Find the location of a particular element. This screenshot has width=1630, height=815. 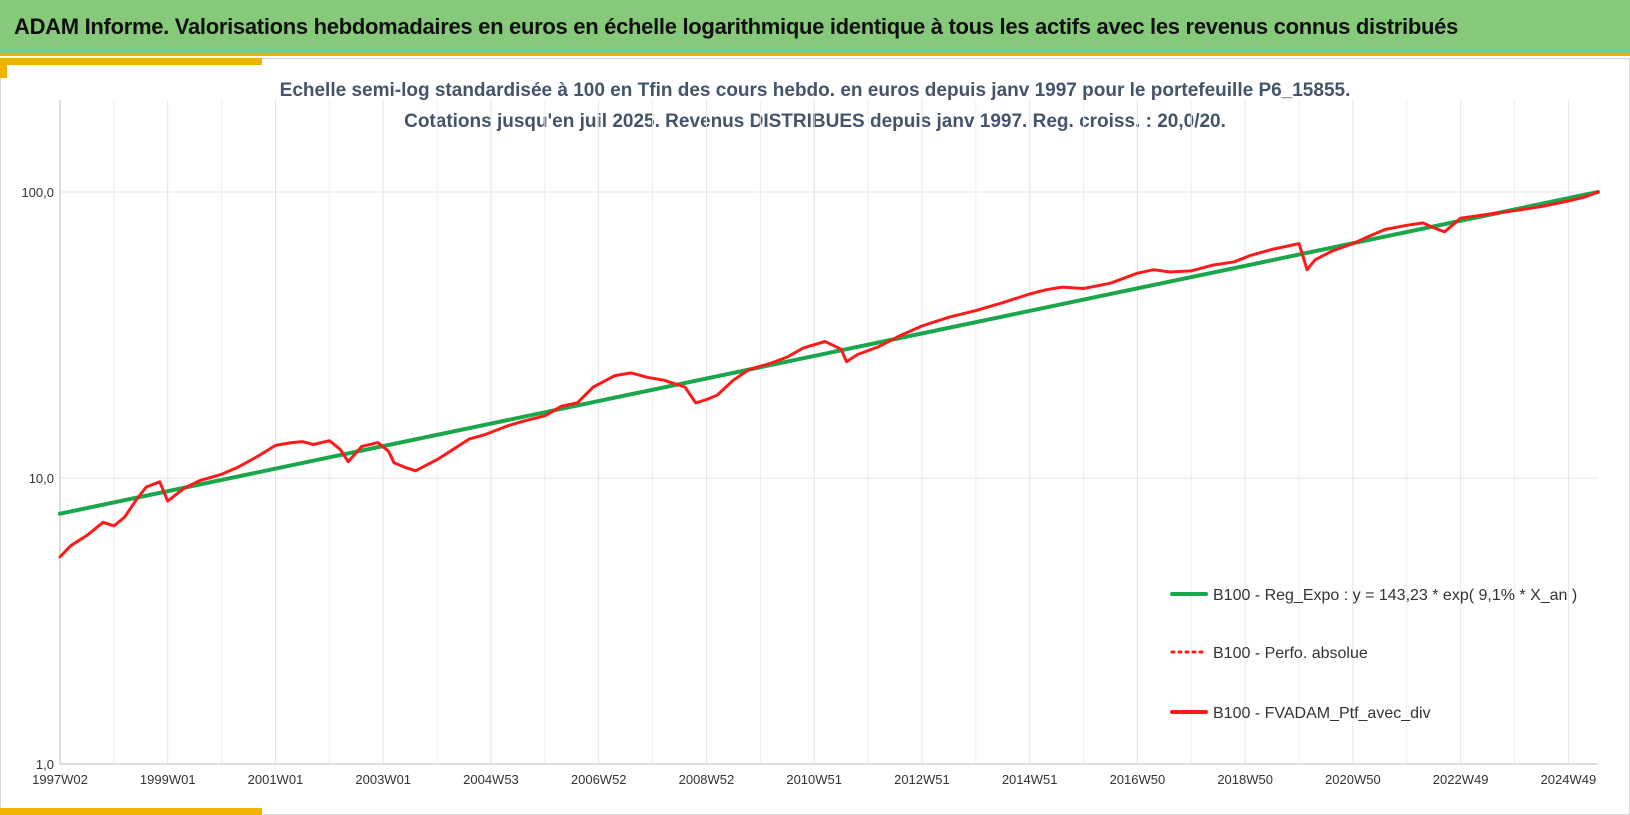

y-tick-label: 1,0 is located at coordinates (45, 764).